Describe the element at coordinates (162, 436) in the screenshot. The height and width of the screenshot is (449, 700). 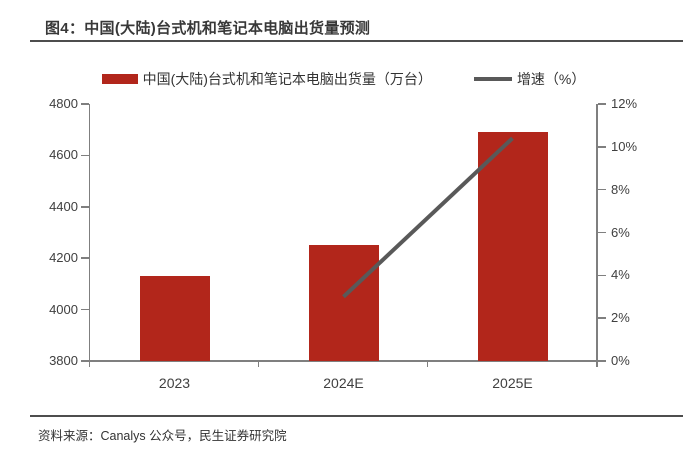
I see `source-note: 资料来源：Canalys 公众号，民生证券研究院` at that location.